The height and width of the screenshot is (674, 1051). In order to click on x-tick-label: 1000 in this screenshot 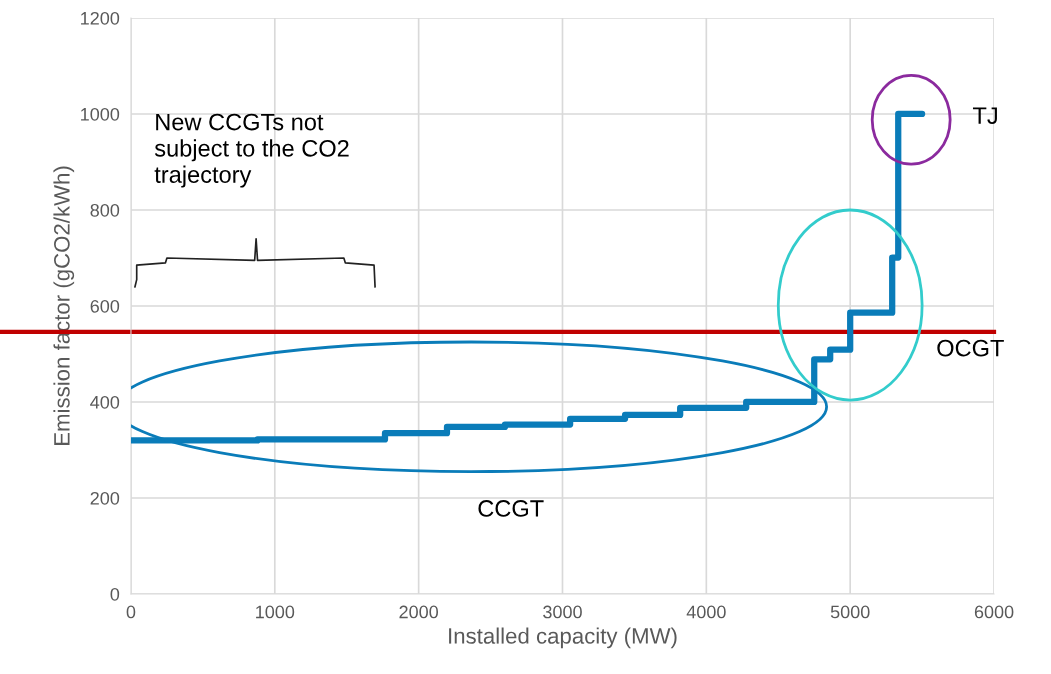, I will do `click(275, 612)`.